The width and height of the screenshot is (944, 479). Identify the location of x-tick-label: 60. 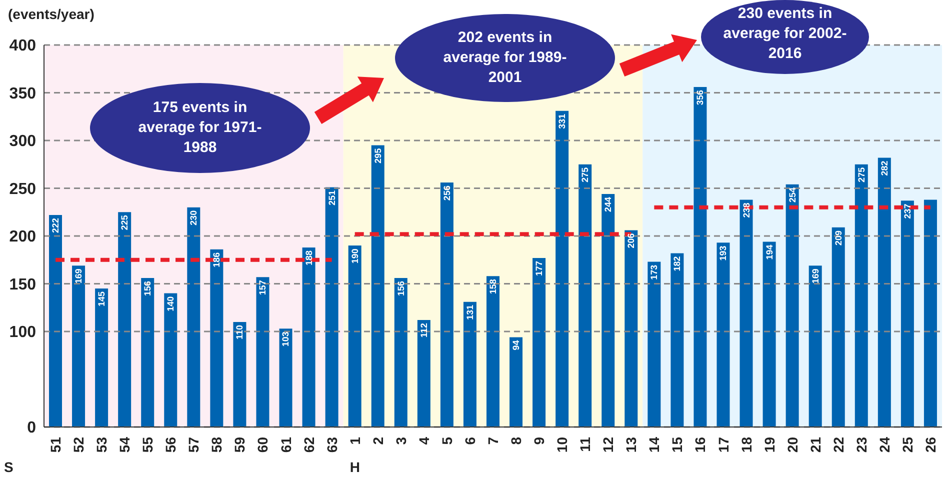
(262, 444).